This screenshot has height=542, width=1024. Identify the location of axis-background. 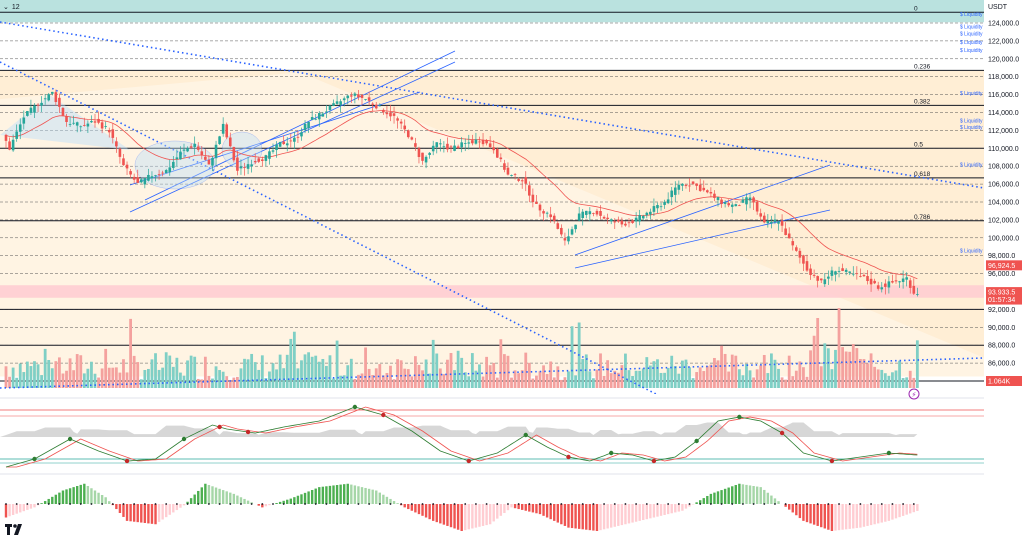
(1004, 271).